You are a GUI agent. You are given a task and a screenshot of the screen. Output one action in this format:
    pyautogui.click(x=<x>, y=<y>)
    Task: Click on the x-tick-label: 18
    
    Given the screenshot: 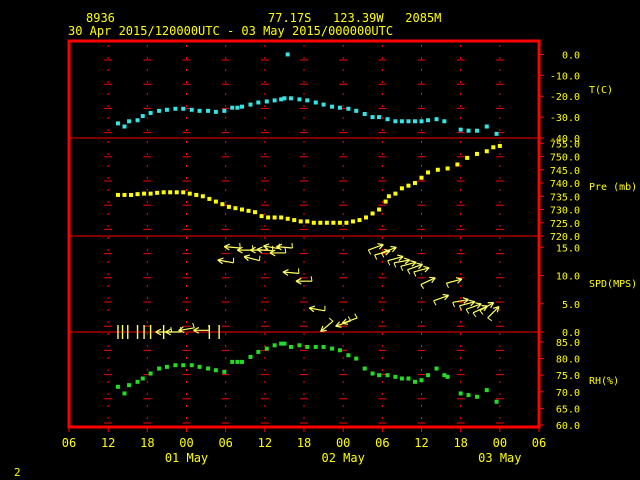 What is the action you would take?
    pyautogui.click(x=460, y=443)
    